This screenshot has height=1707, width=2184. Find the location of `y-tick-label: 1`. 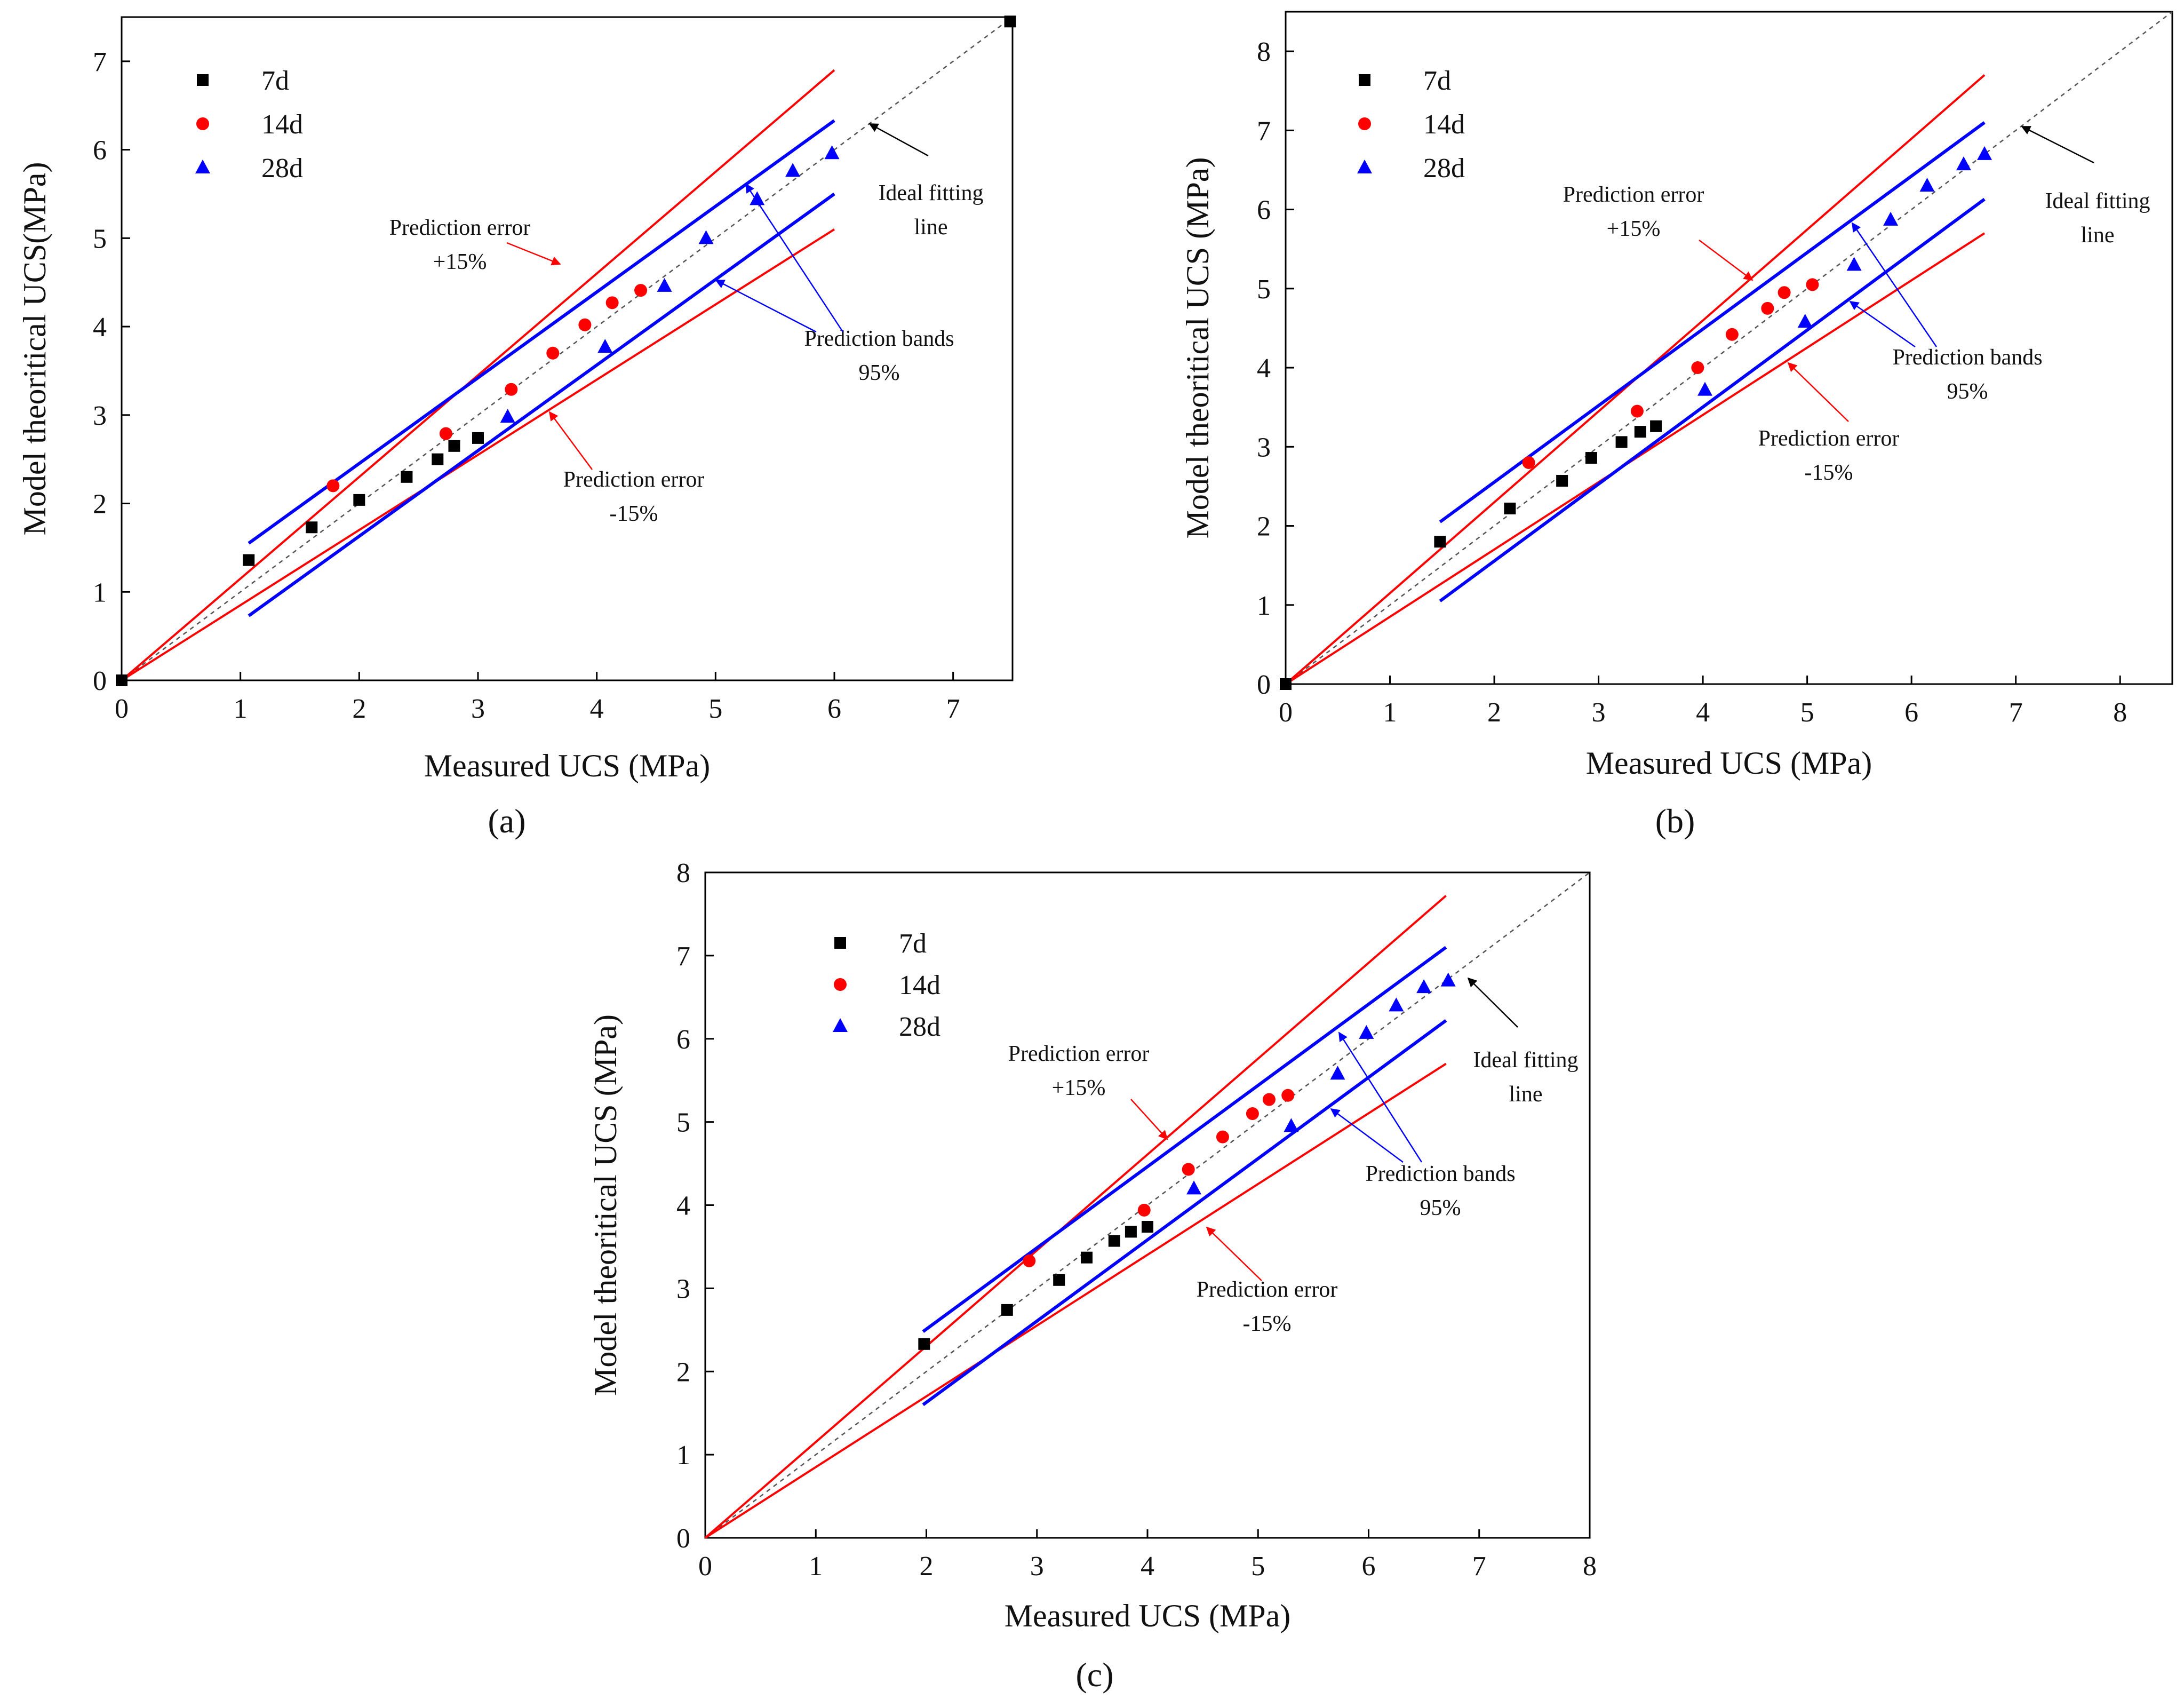

y-tick-label: 1 is located at coordinates (683, 1455).